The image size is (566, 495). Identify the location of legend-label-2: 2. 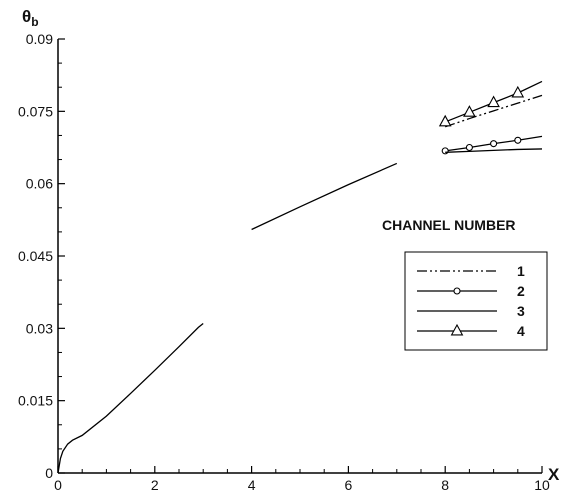
(521, 291).